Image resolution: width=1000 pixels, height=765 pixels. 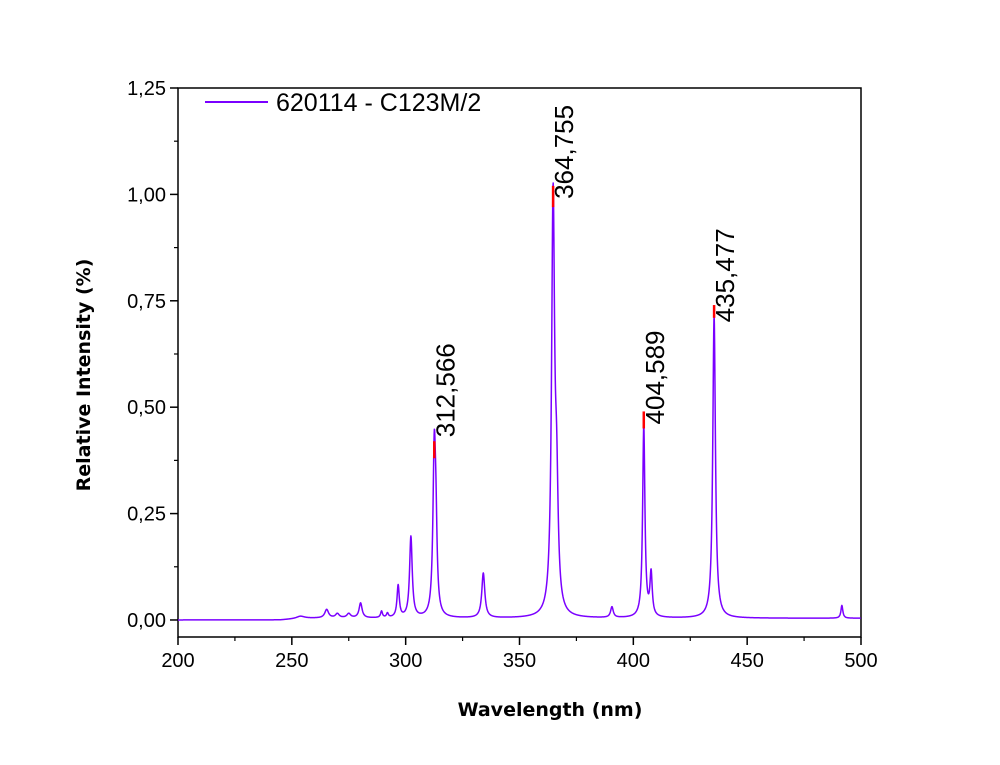 I want to click on y-axis-title: Relative Intensity (%), so click(x=84, y=375).